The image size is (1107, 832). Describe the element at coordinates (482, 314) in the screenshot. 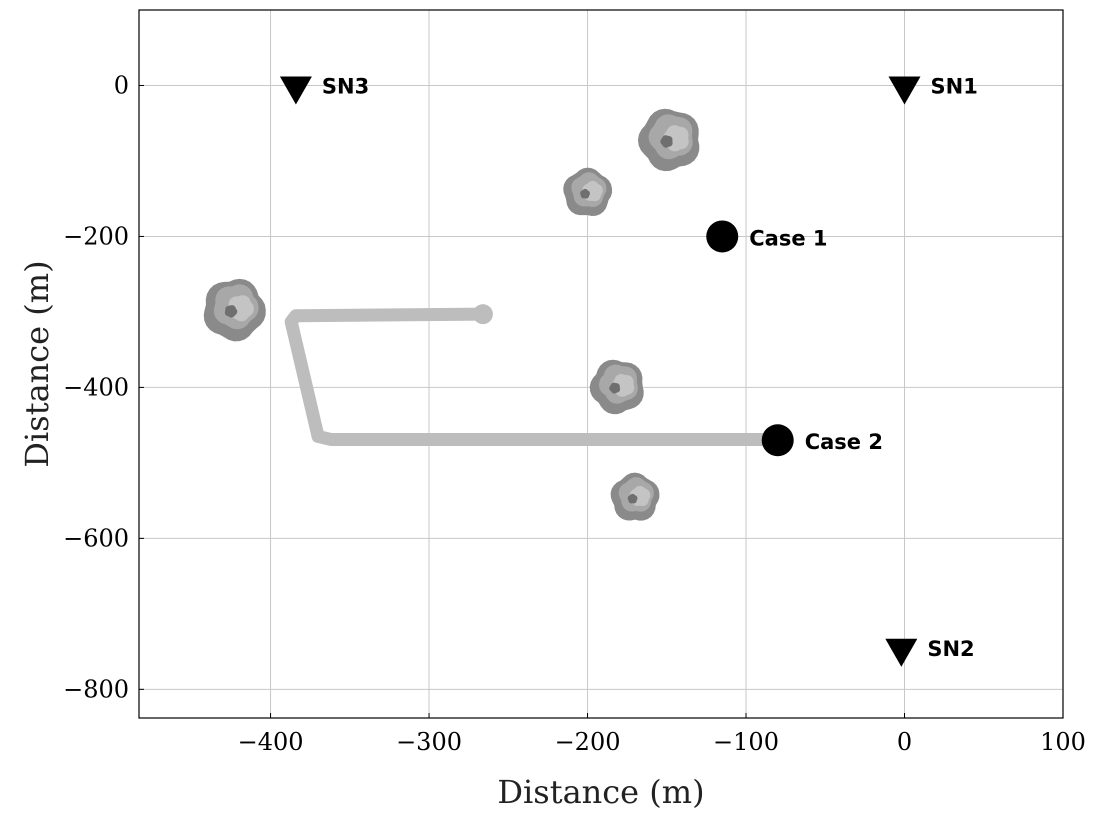

I see `trajectory-start-dot` at that location.